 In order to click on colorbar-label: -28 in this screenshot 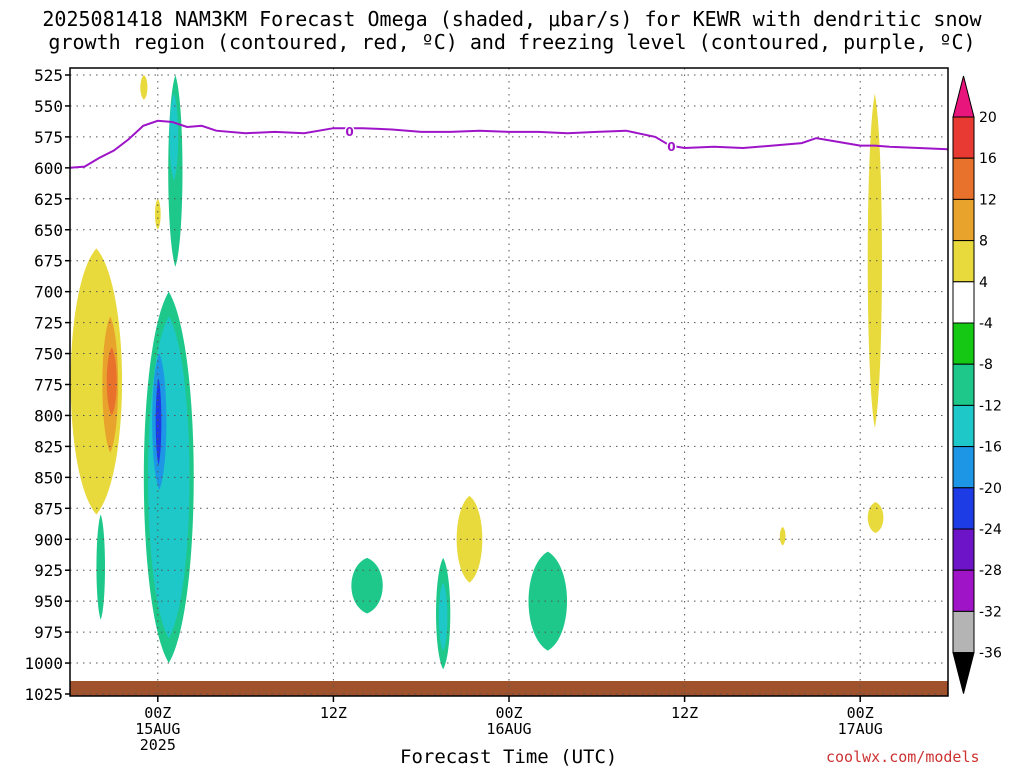, I will do `click(990, 571)`.